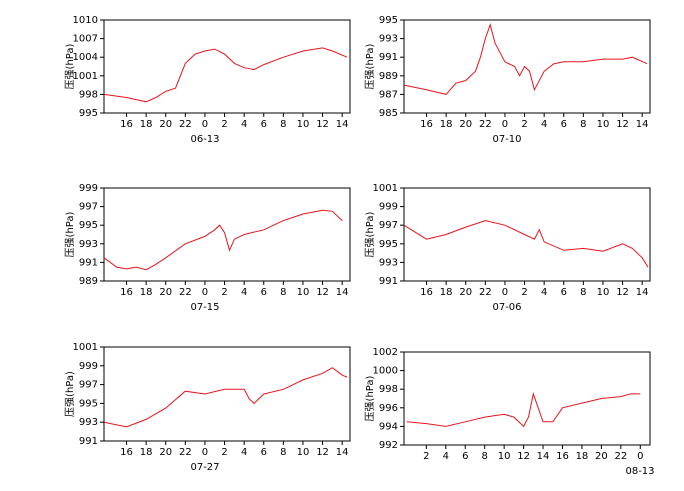  I want to click on x-axis-label: 08-13, so click(639, 471).